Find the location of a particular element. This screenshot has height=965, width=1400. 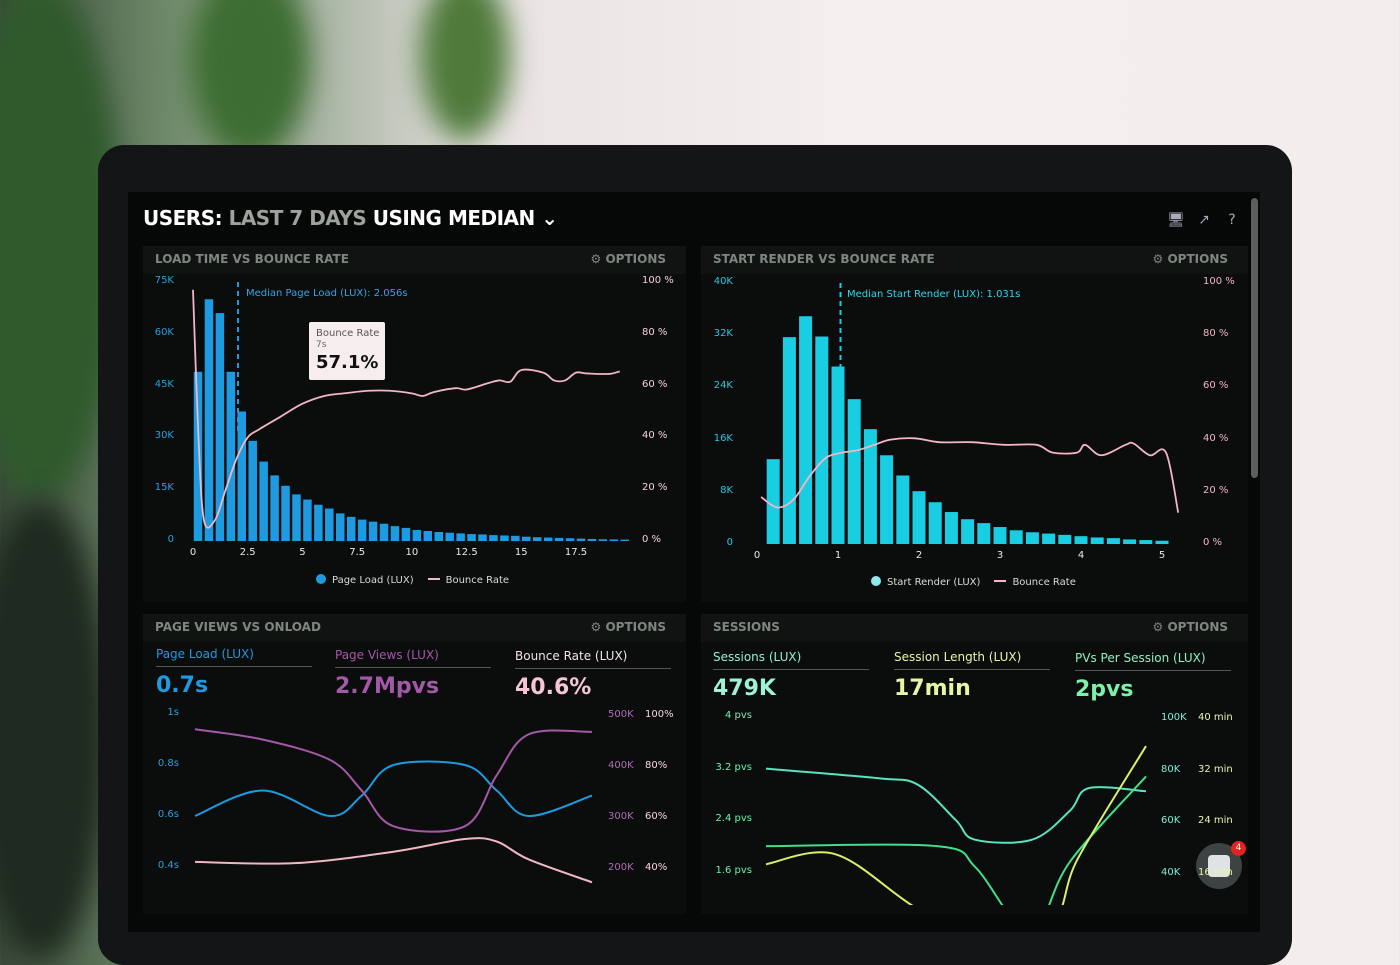

metric-pvs-per-session: PVs Per Session (LUX) 2pvs is located at coordinates (1153, 676).